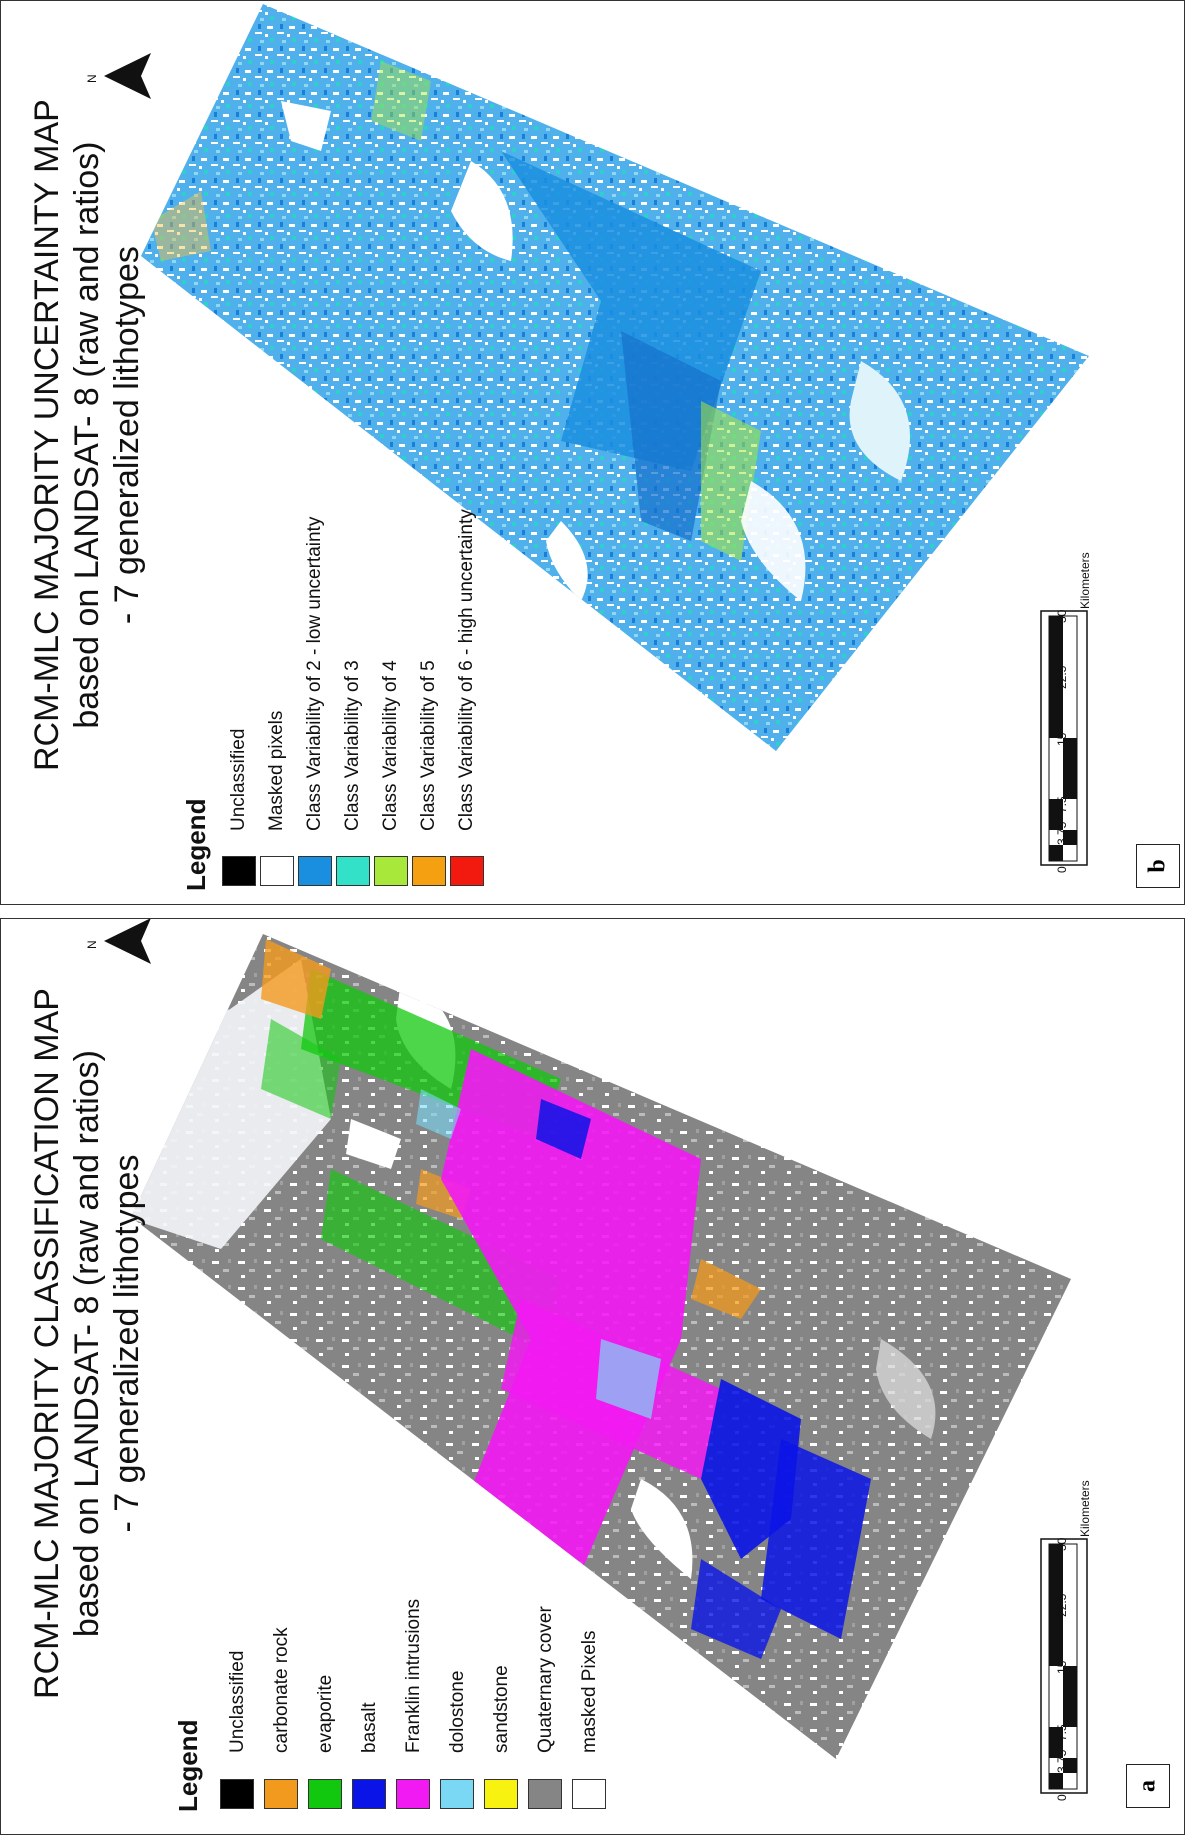 The width and height of the screenshot is (1187, 1837). What do you see at coordinates (369, 1794) in the screenshot?
I see `legend-swatch-basalt` at bounding box center [369, 1794].